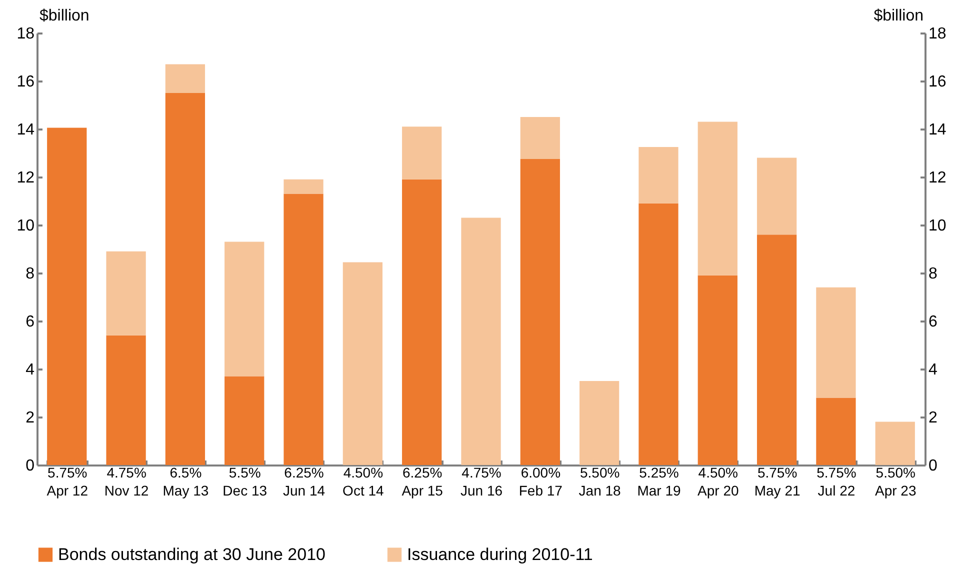 This screenshot has width=966, height=585. I want to click on x-tick-label: 5.75% Apr 12, so click(67, 481).